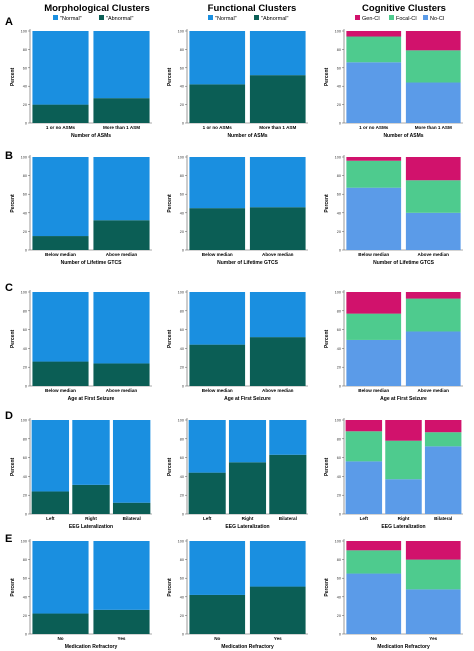 The image size is (474, 651). What do you see at coordinates (433, 638) in the screenshot?
I see `x-tick-label: Yes` at bounding box center [433, 638].